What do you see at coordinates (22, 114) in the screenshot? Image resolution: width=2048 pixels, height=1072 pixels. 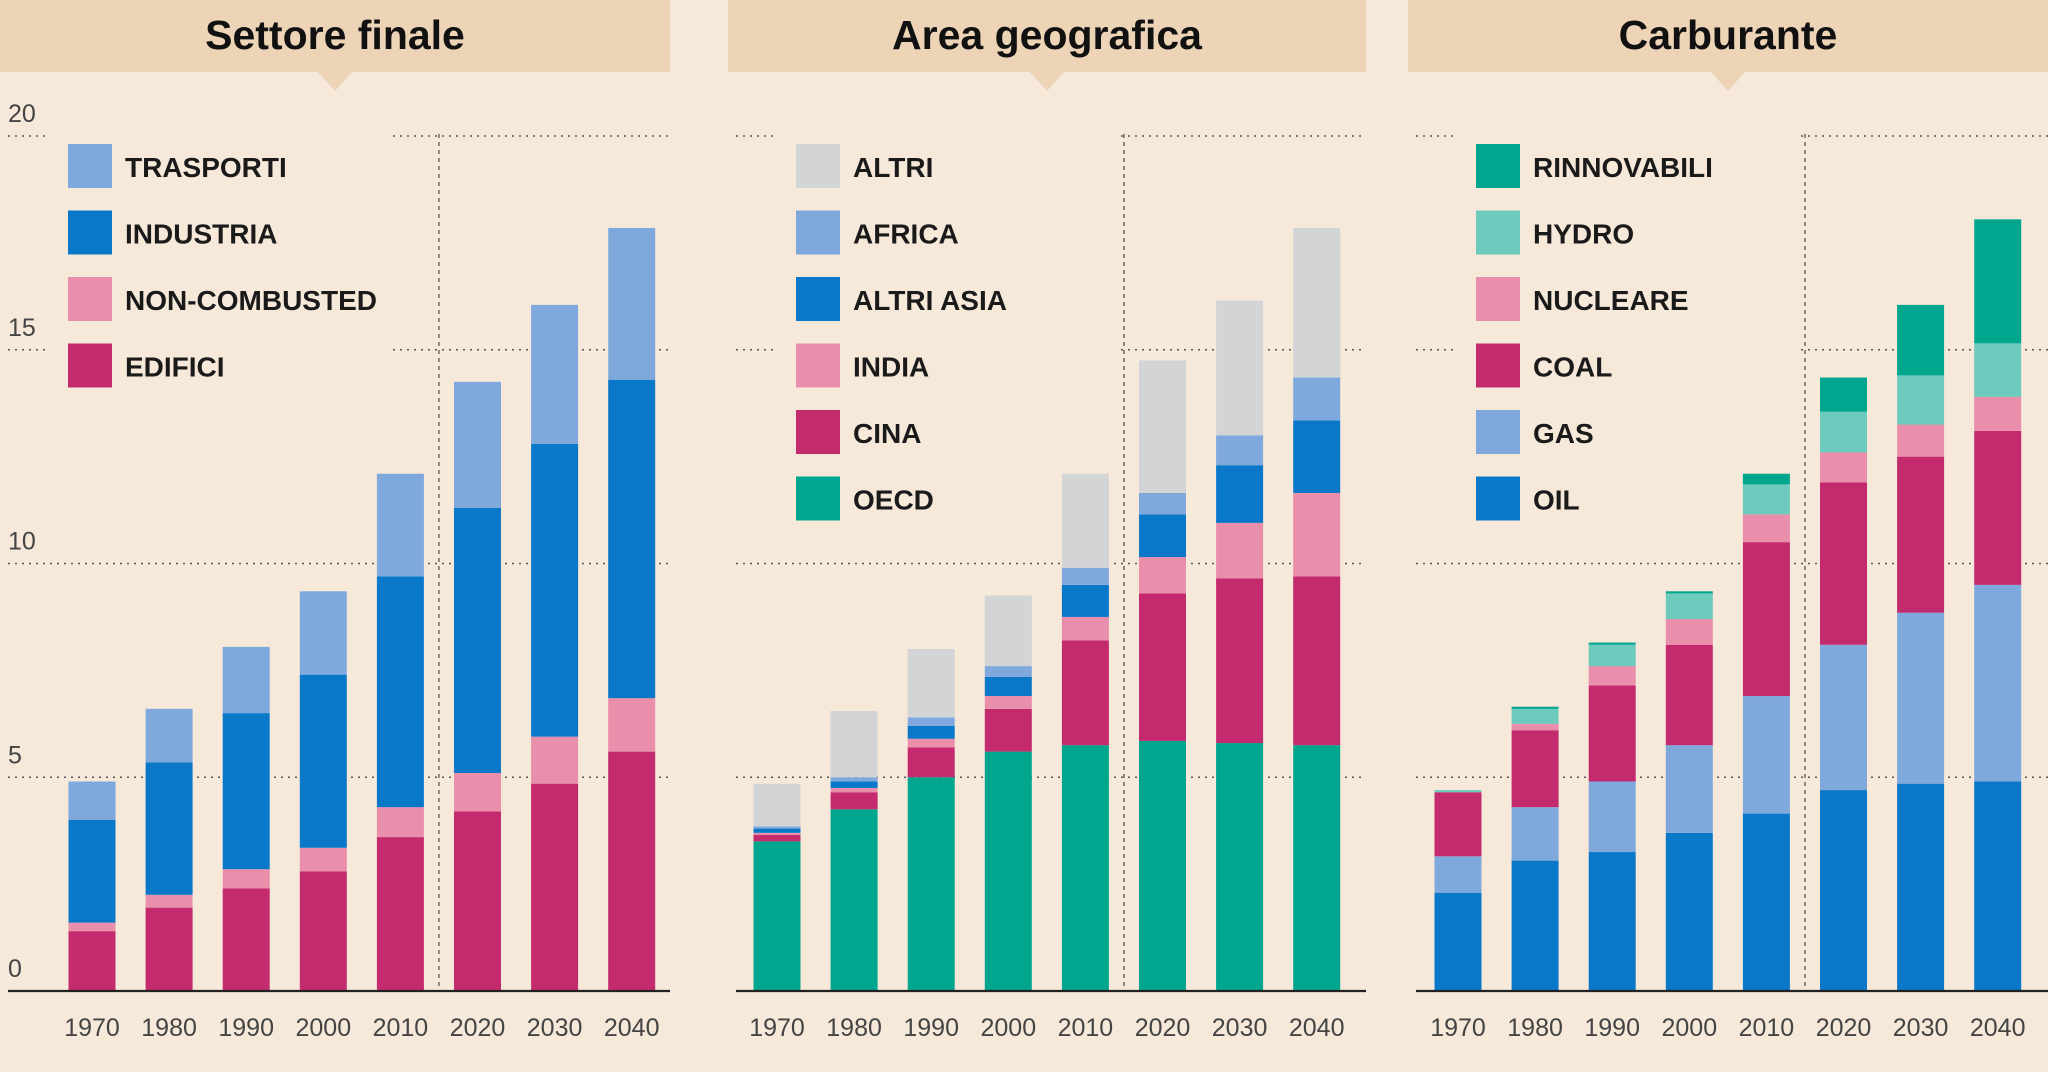 I see `y-tick-label: 20` at bounding box center [22, 114].